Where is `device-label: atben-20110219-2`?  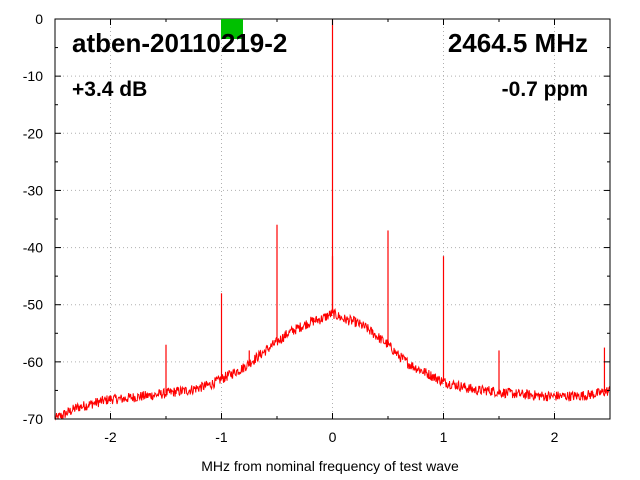 device-label: atben-20110219-2 is located at coordinates (179, 43).